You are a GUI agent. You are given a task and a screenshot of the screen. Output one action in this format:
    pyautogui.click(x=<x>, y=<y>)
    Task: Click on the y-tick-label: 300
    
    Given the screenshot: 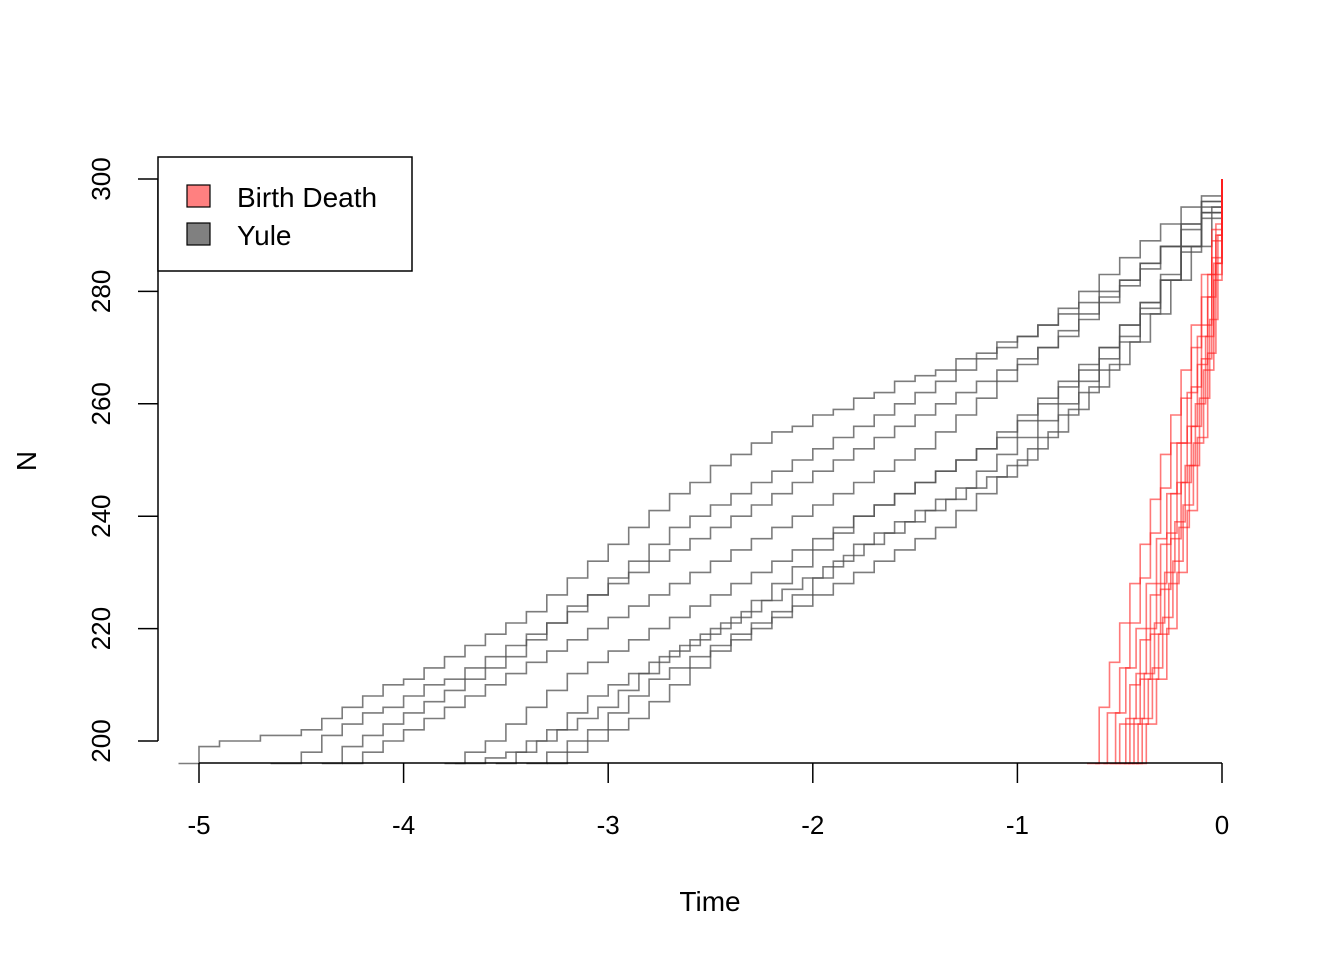 What is the action you would take?
    pyautogui.click(x=101, y=178)
    